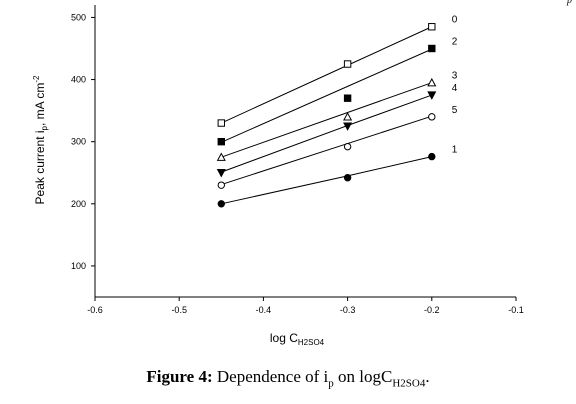  What do you see at coordinates (78, 17) in the screenshot?
I see `y-tick-label: 500` at bounding box center [78, 17].